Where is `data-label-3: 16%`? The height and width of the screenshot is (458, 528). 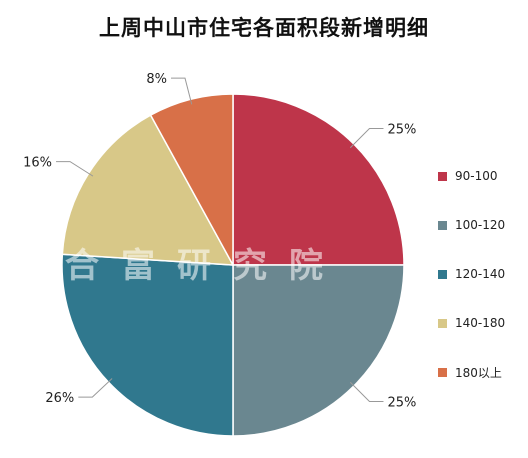 data-label-3: 16% is located at coordinates (37, 163).